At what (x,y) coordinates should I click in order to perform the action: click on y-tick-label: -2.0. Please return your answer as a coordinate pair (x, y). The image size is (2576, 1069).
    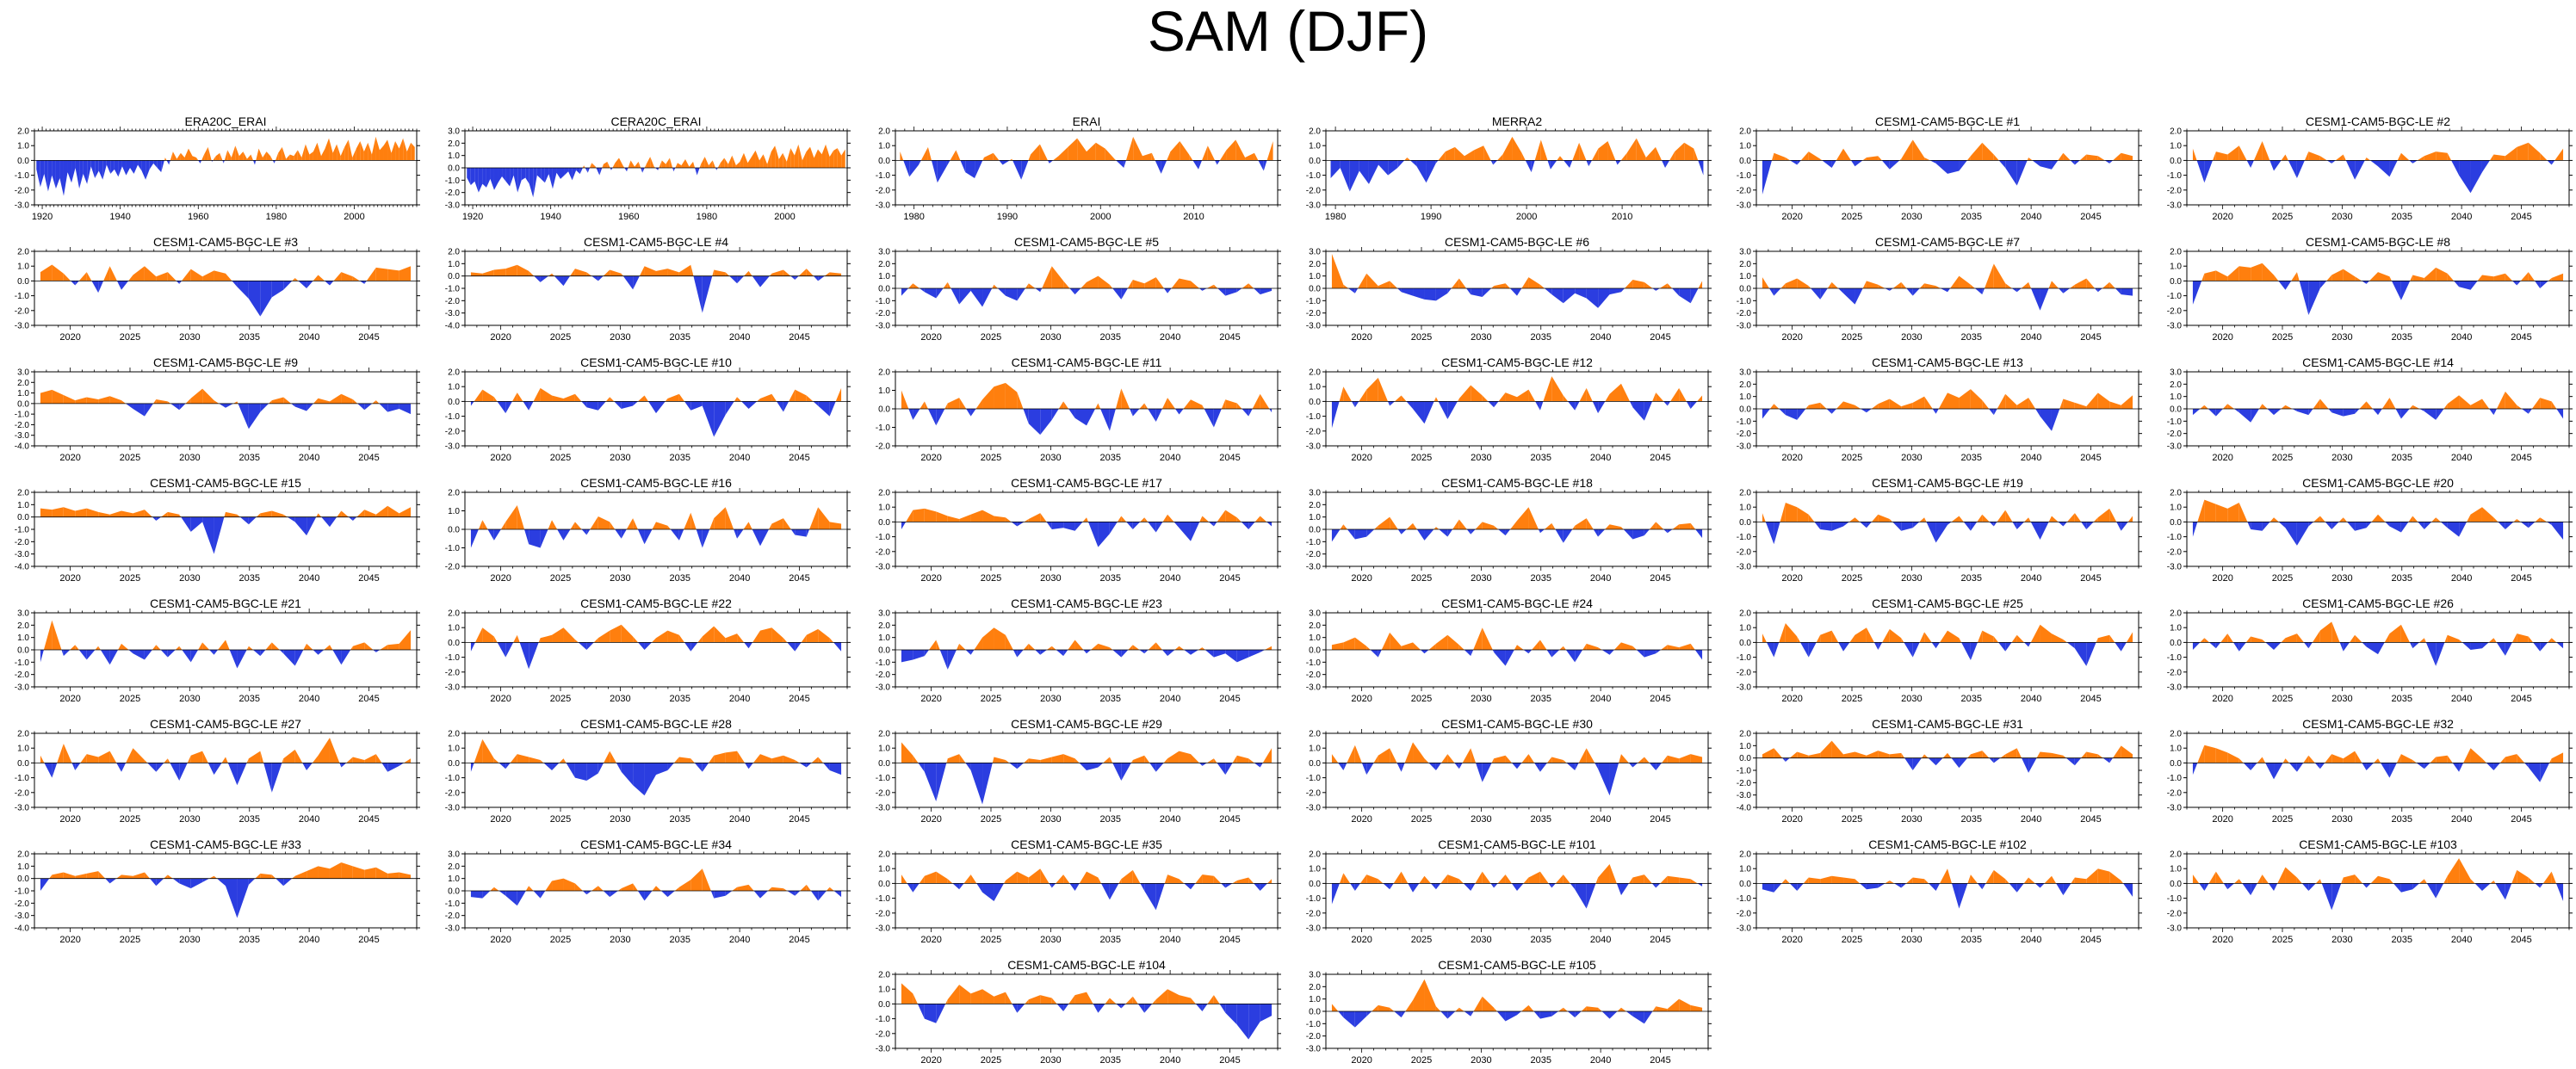
    Looking at the image, I should click on (1314, 675).